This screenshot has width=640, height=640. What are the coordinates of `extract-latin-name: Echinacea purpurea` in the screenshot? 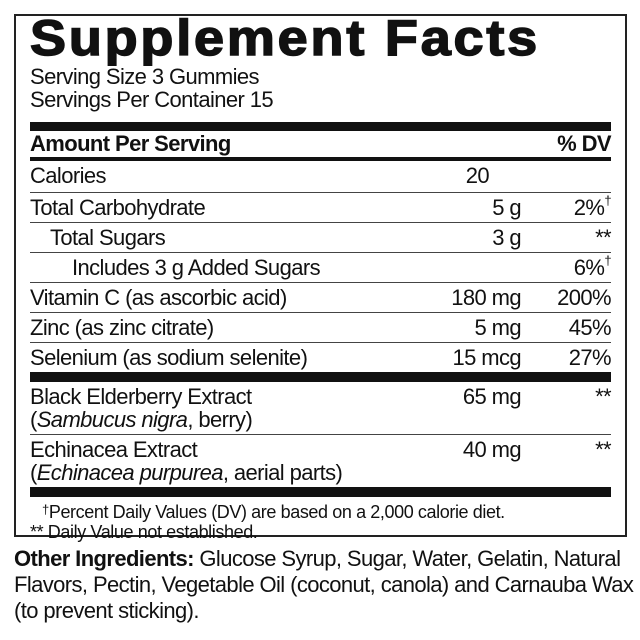 It's located at (130, 472).